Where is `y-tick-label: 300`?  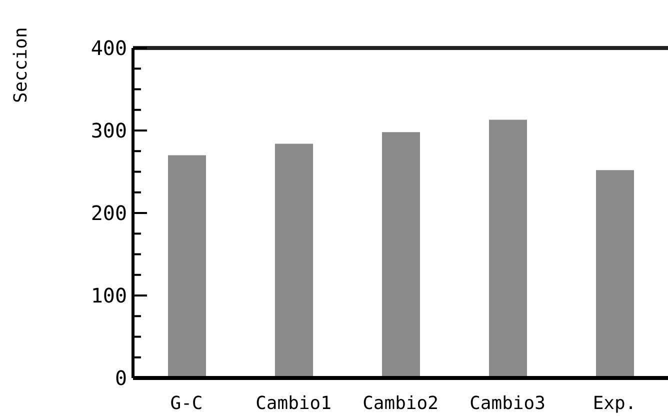
y-tick-label: 300 is located at coordinates (108, 130).